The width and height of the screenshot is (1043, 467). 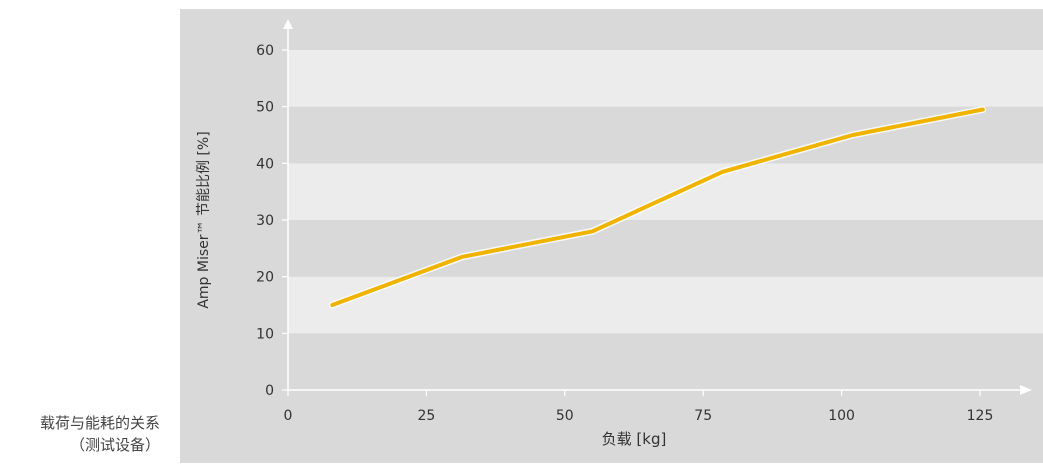 What do you see at coordinates (288, 416) in the screenshot?
I see `x-tick-label: 0` at bounding box center [288, 416].